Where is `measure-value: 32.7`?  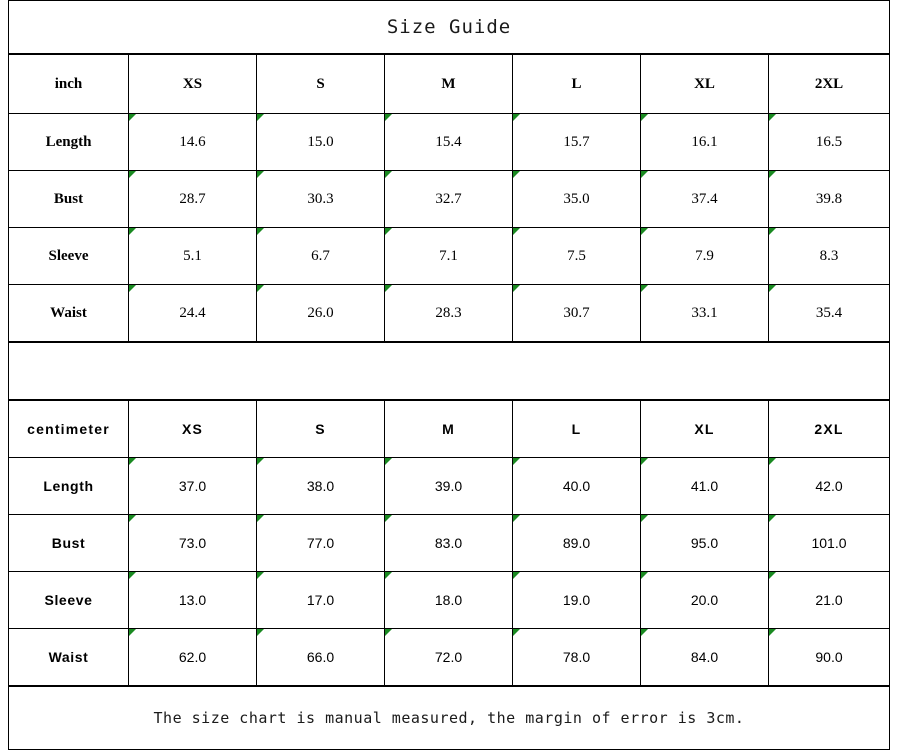
measure-value: 32.7 is located at coordinates (448, 199).